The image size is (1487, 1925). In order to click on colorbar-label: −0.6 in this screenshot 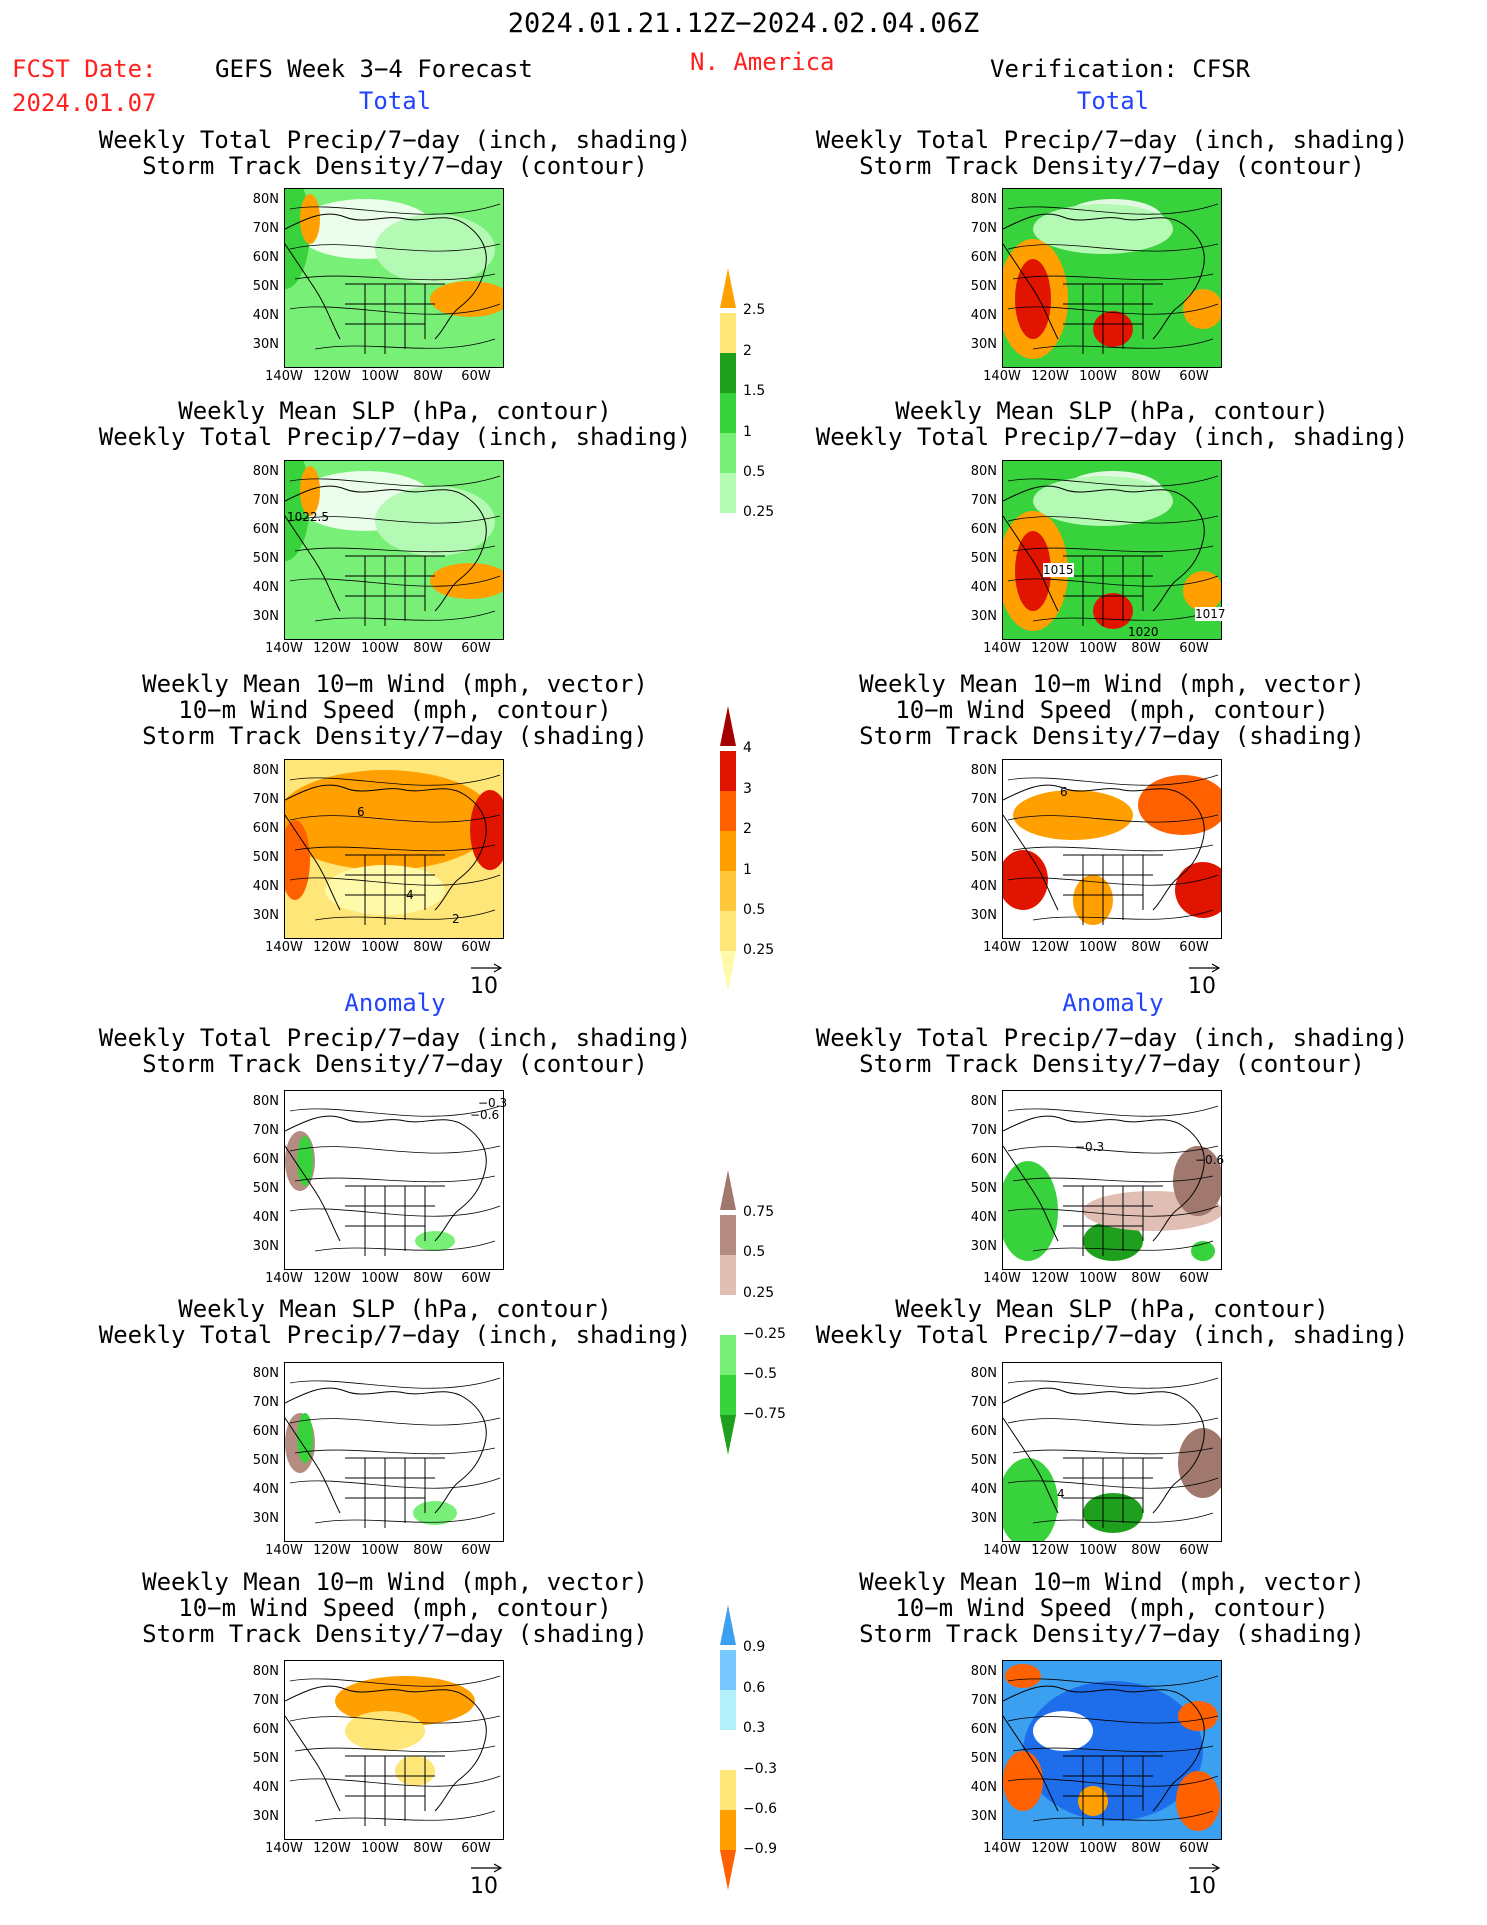, I will do `click(760, 1809)`.